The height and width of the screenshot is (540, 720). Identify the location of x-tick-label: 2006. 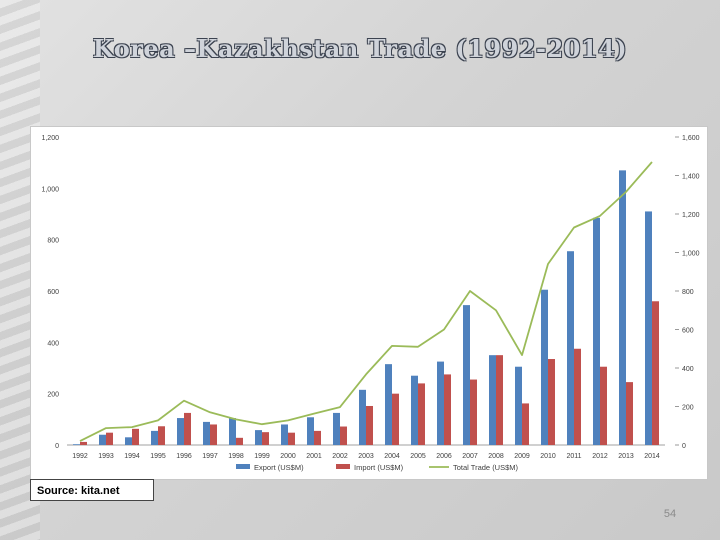
(444, 456).